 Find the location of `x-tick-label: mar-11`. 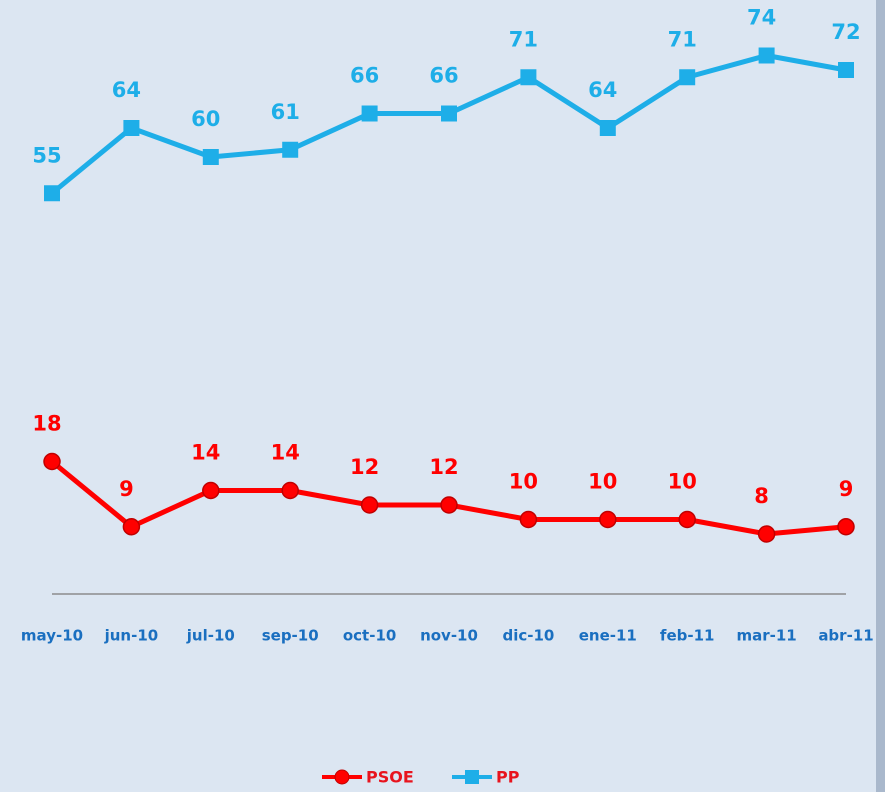

x-tick-label: mar-11 is located at coordinates (766, 636).